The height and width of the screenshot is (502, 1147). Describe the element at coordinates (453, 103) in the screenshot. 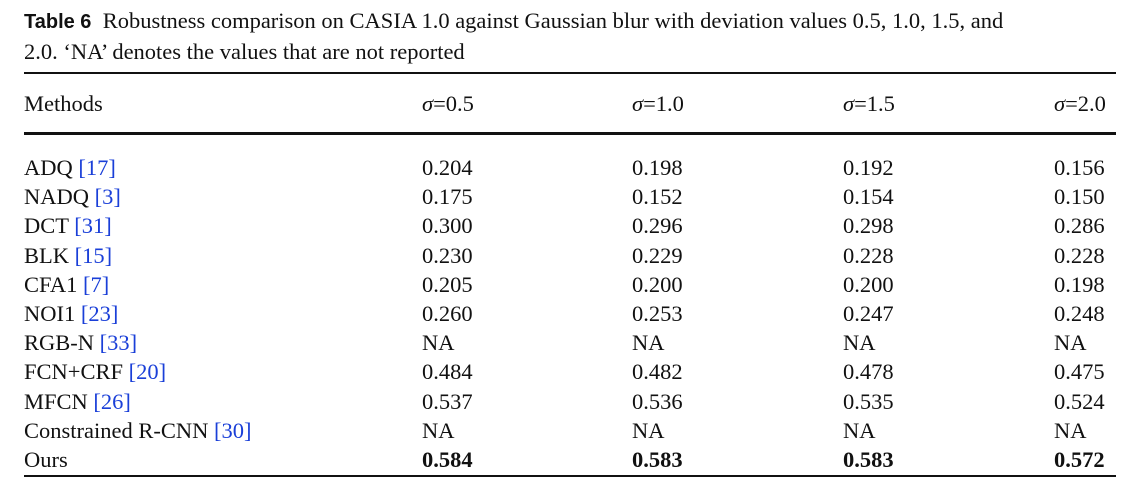

I see `header-col-value: =0.5` at that location.